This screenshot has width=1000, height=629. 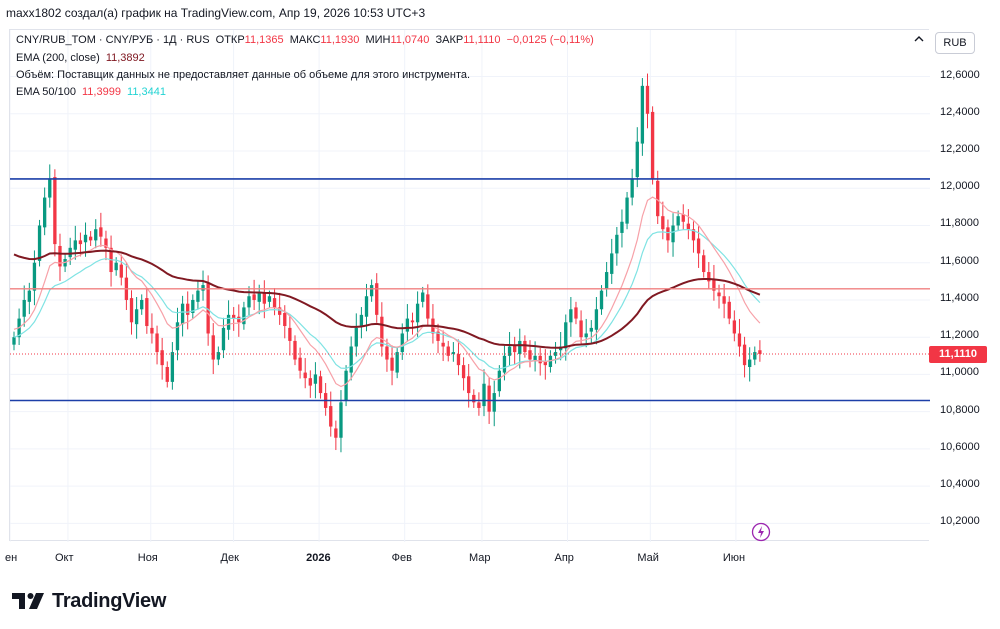 What do you see at coordinates (960, 186) in the screenshot?
I see `y-tick-label: 12,0000` at bounding box center [960, 186].